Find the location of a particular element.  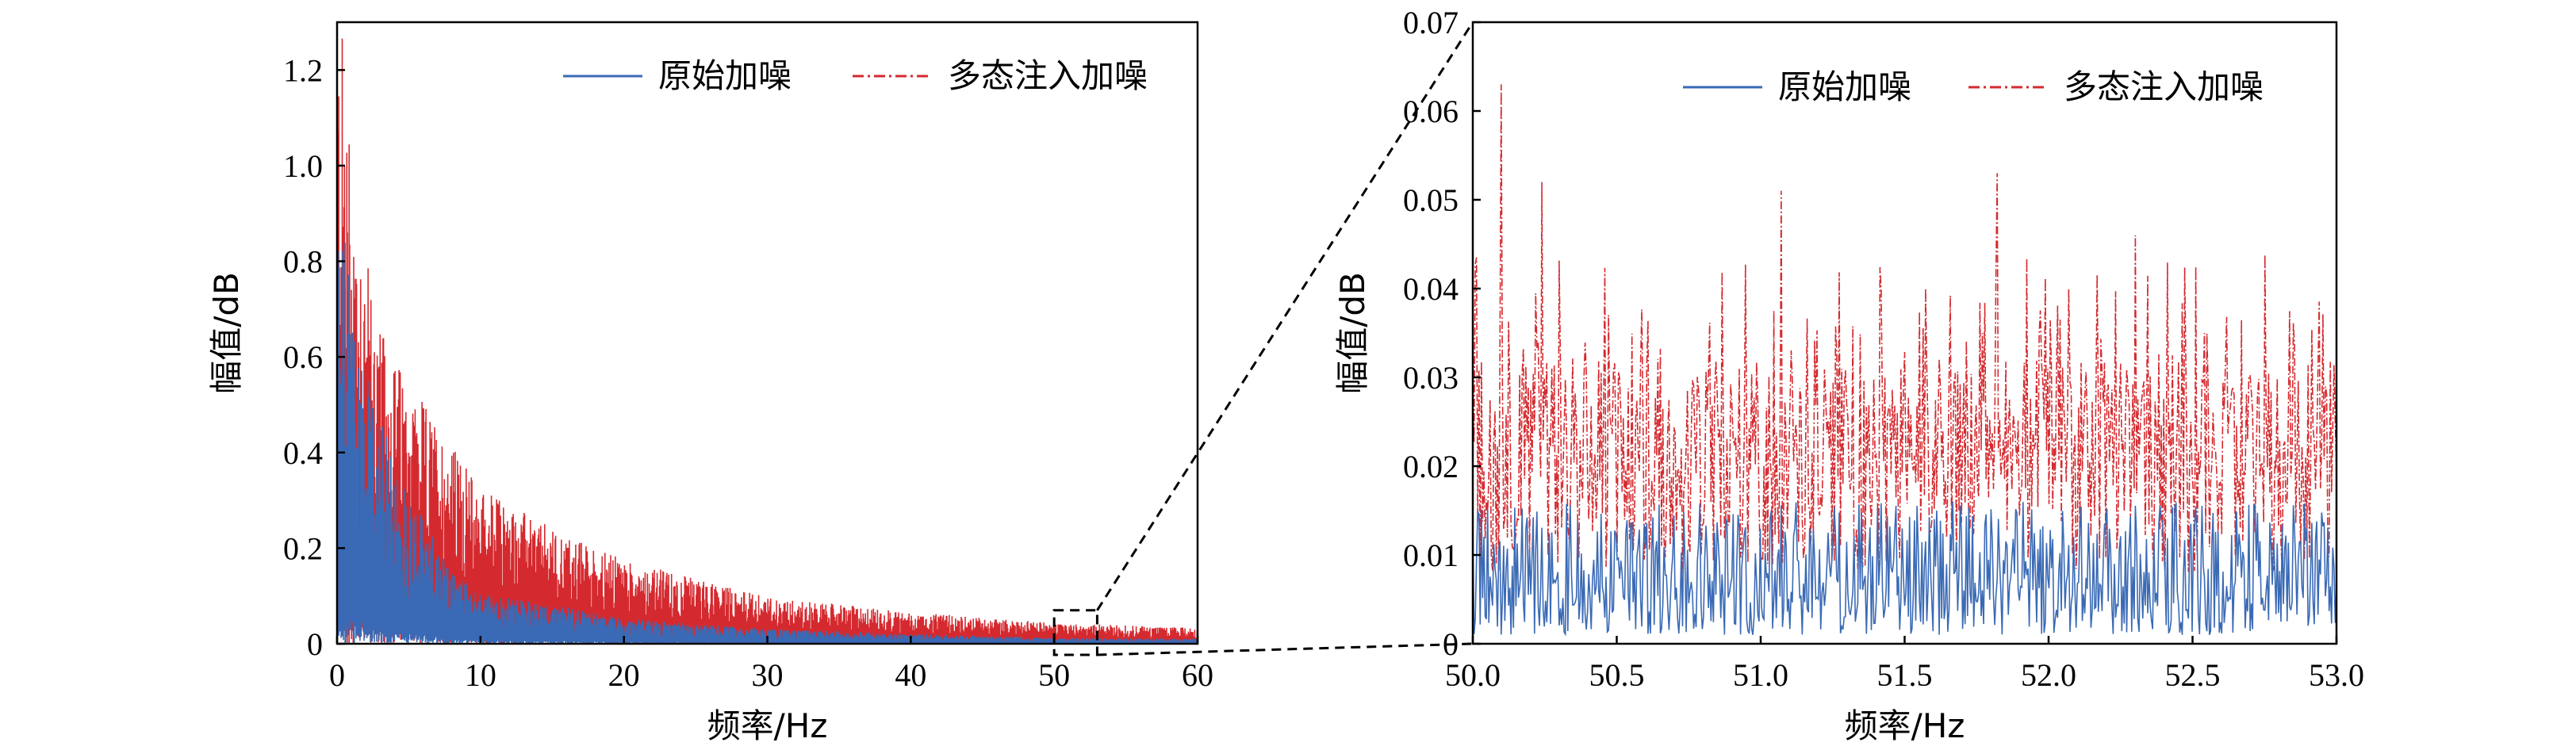

left-x-tick-label: 40 is located at coordinates (910, 675).